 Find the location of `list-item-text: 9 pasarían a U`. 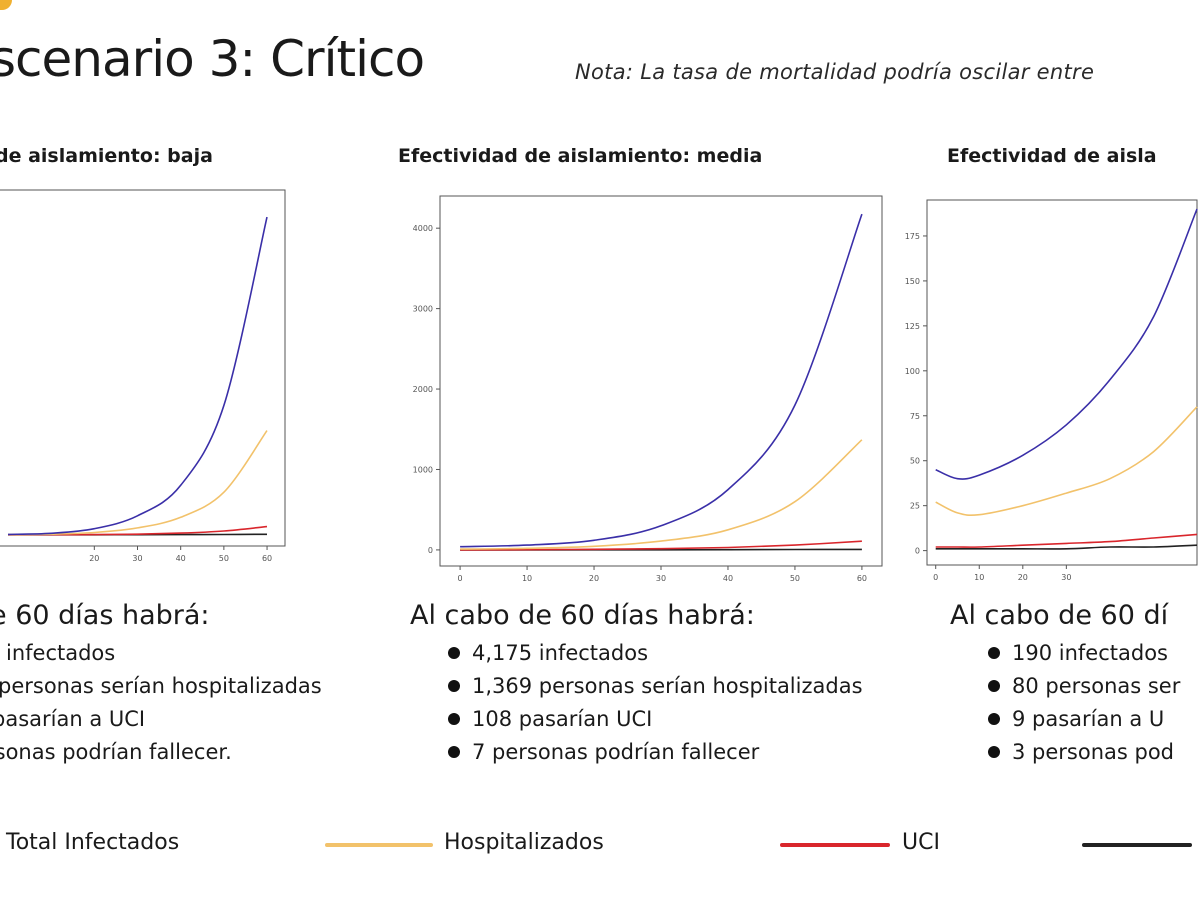

list-item-text: 9 pasarían a U is located at coordinates (1088, 719).